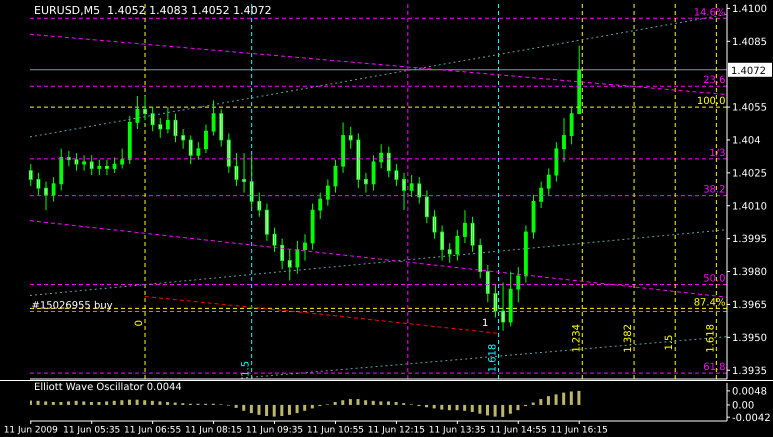 Image resolution: width=773 pixels, height=437 pixels. What do you see at coordinates (153, 430) in the screenshot?
I see `x-tick-label: 11 Jun 06:55` at bounding box center [153, 430].